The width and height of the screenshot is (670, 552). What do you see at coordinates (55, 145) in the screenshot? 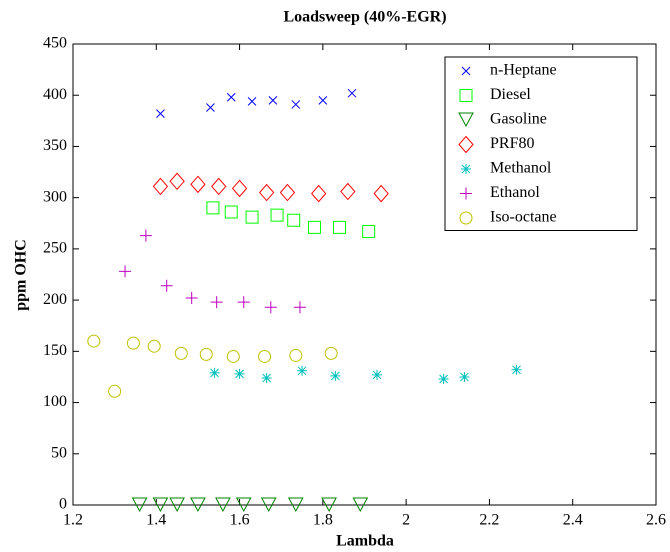
I see `y-tick-label: 350` at bounding box center [55, 145].